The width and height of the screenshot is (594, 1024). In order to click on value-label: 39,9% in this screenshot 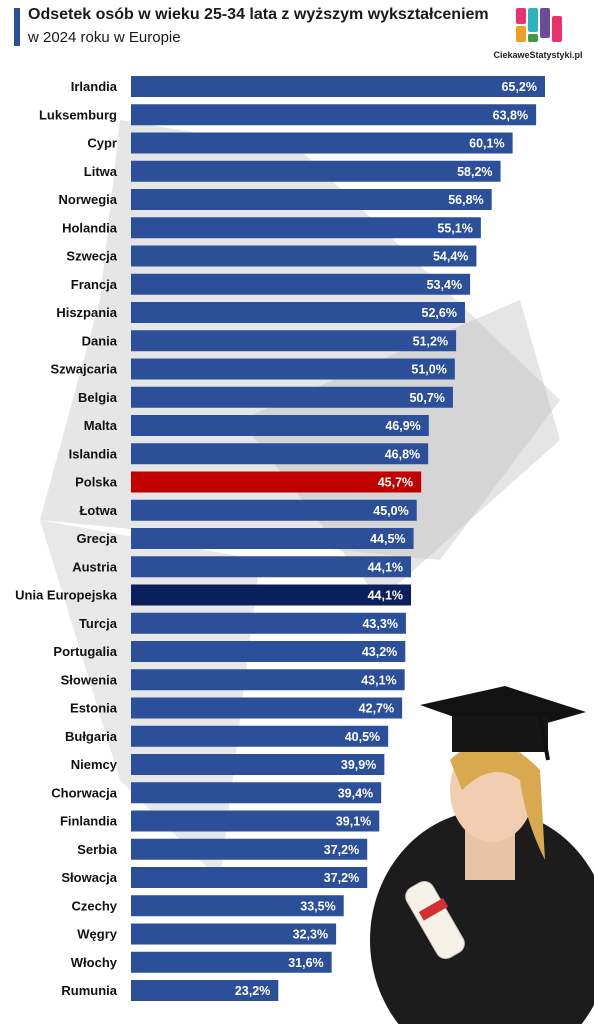, I will do `click(358, 765)`.